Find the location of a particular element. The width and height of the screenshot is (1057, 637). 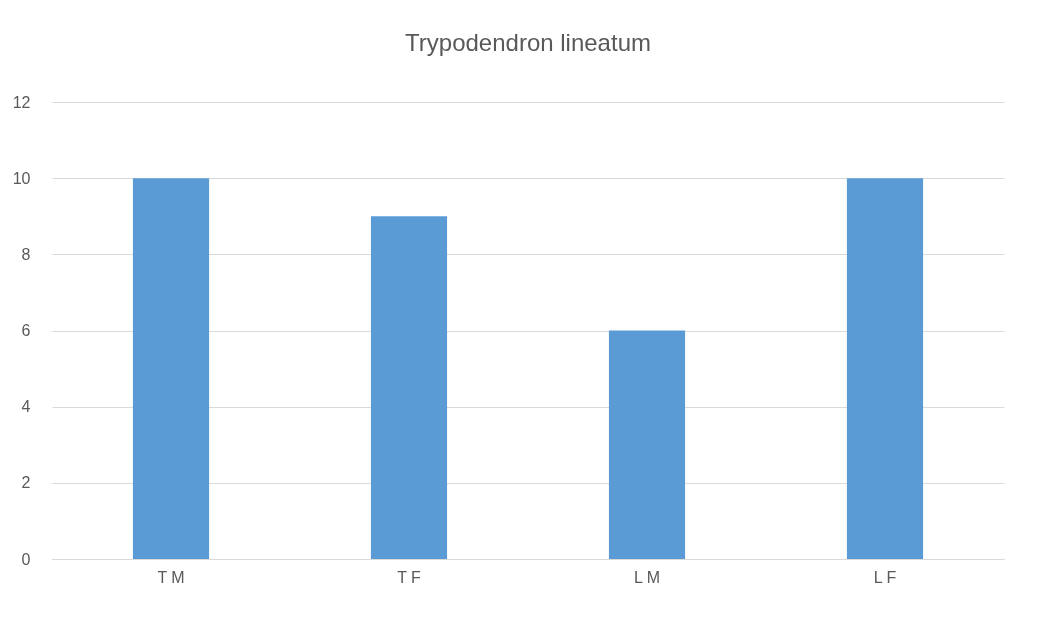

x-tick-label: L M is located at coordinates (647, 577).